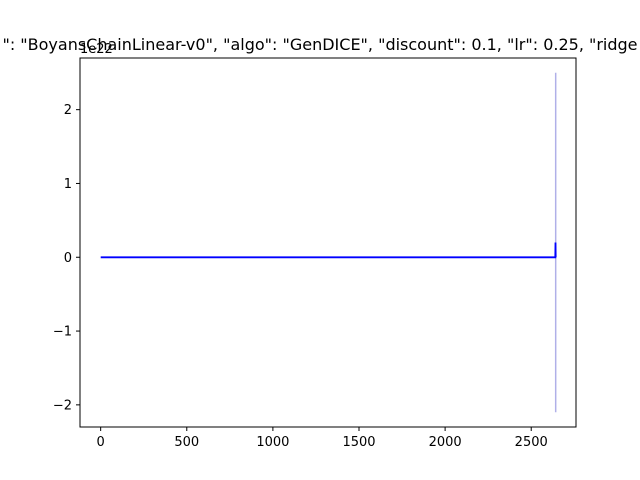 This screenshot has width=640, height=480. I want to click on x-tick-label: 2500, so click(531, 442).